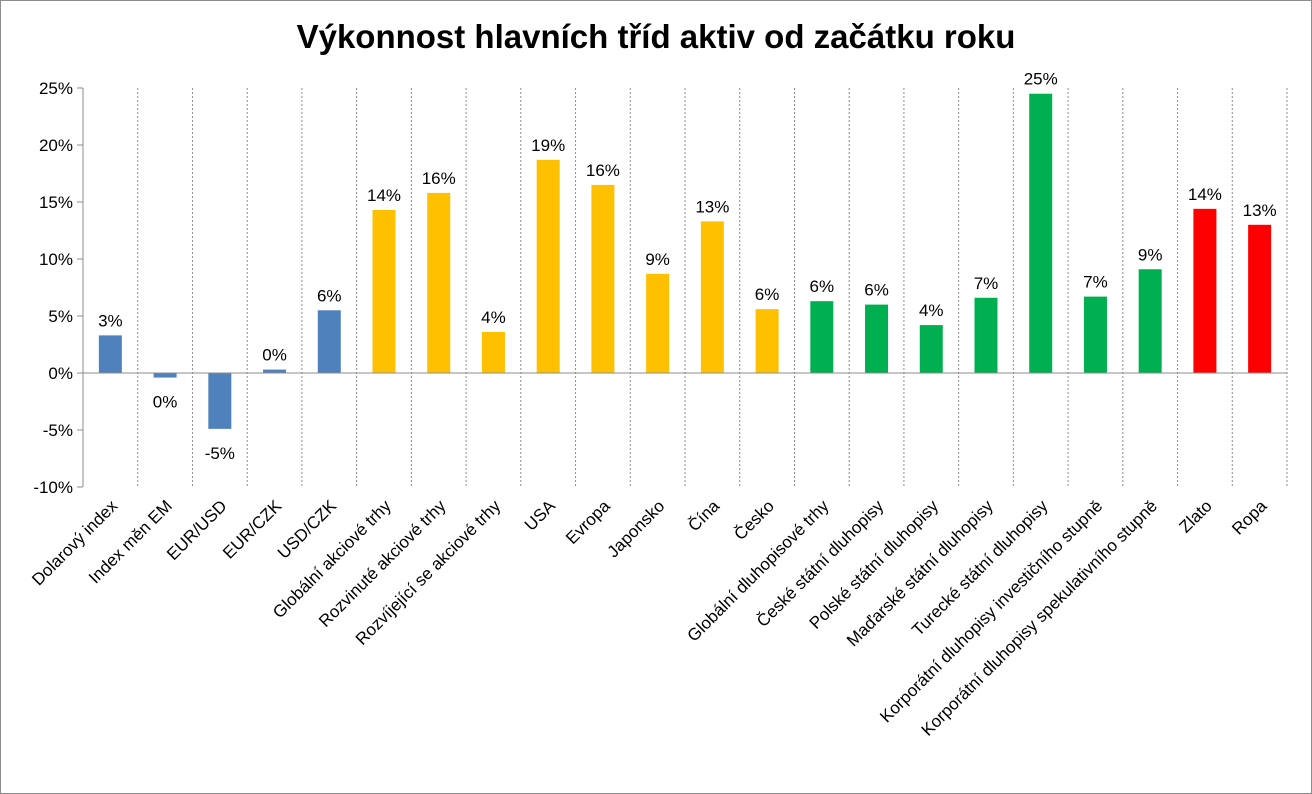 The width and height of the screenshot is (1312, 794). I want to click on data-label: 3%, so click(110, 320).